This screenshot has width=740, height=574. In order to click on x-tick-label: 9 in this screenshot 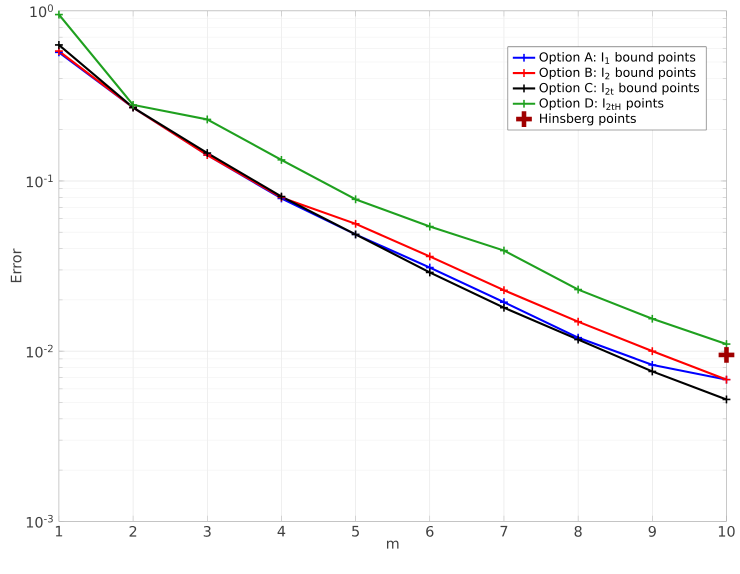, I will do `click(652, 531)`.